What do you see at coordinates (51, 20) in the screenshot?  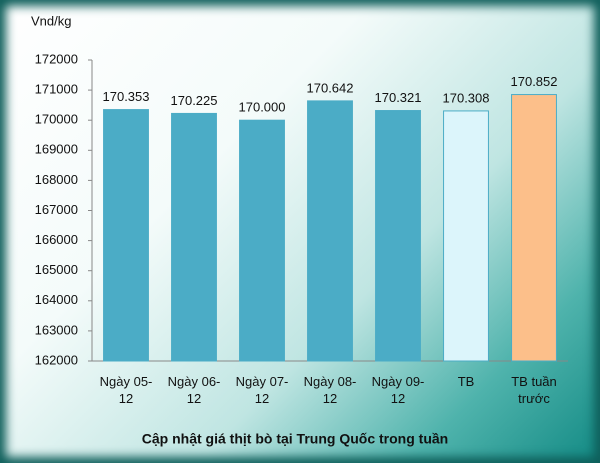 I see `y-axis-label: Vnd/kg` at bounding box center [51, 20].